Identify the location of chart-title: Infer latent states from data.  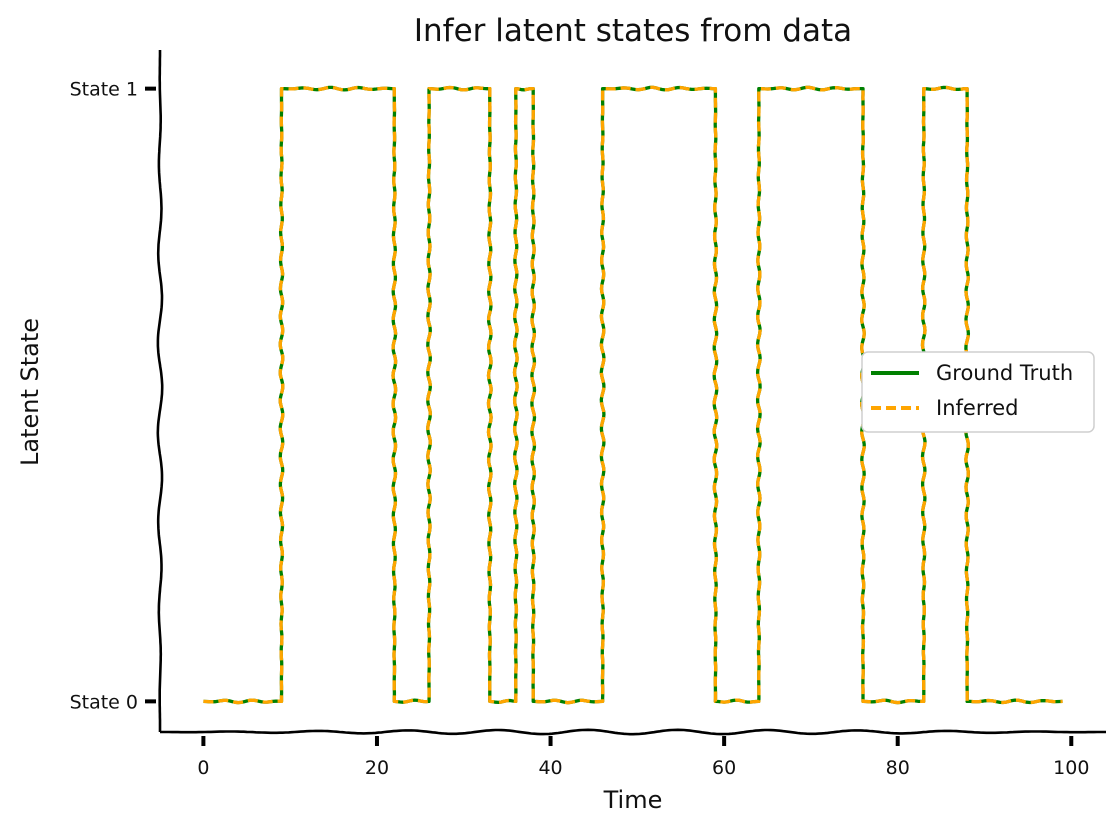
(633, 31).